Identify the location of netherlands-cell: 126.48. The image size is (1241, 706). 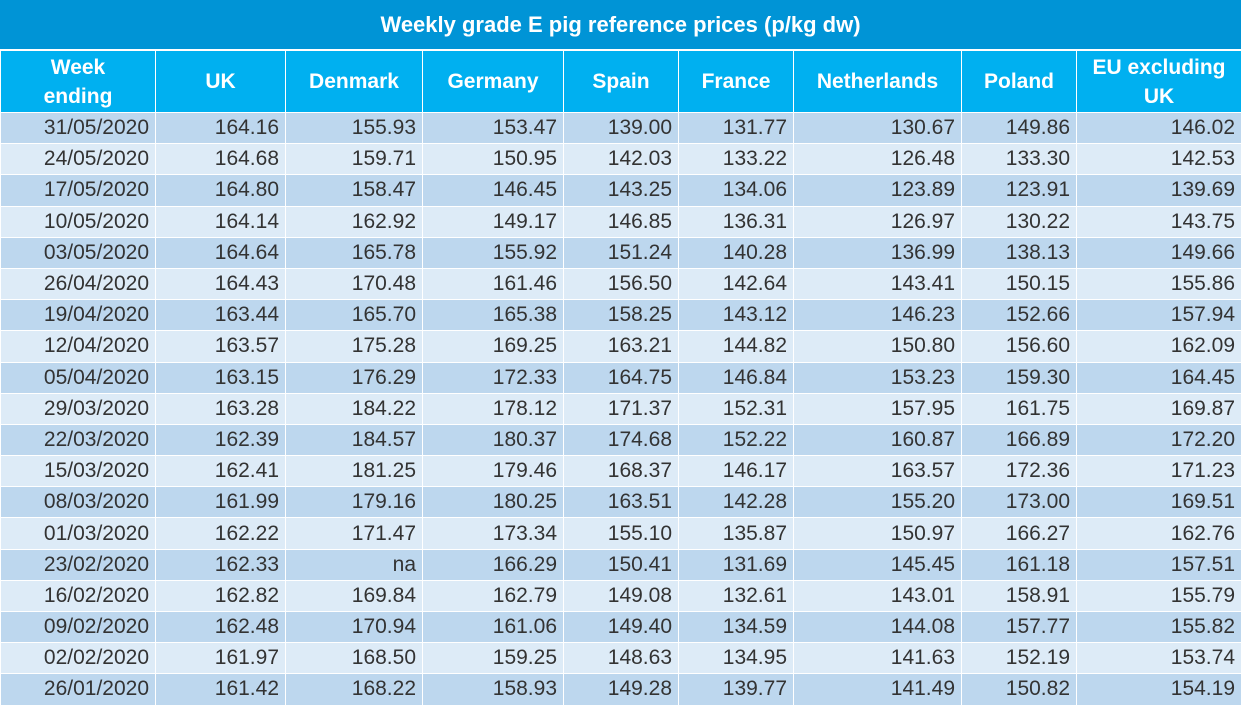
(878, 159).